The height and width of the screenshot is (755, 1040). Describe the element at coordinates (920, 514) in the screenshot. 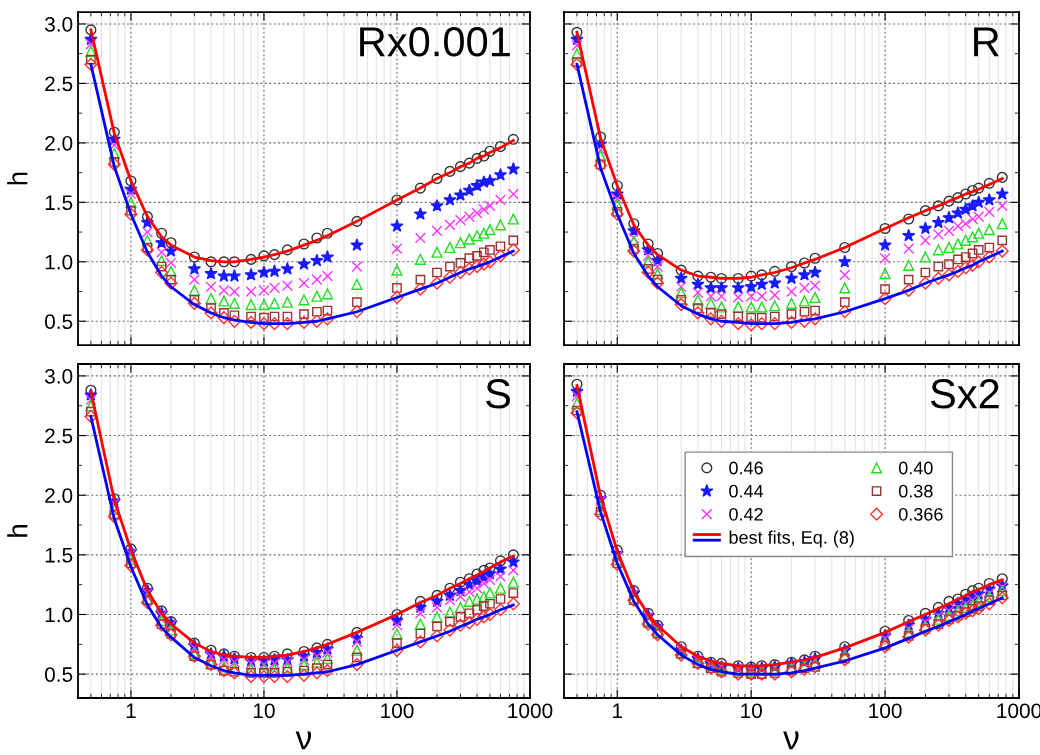

I see `legend-label: 0.366` at that location.